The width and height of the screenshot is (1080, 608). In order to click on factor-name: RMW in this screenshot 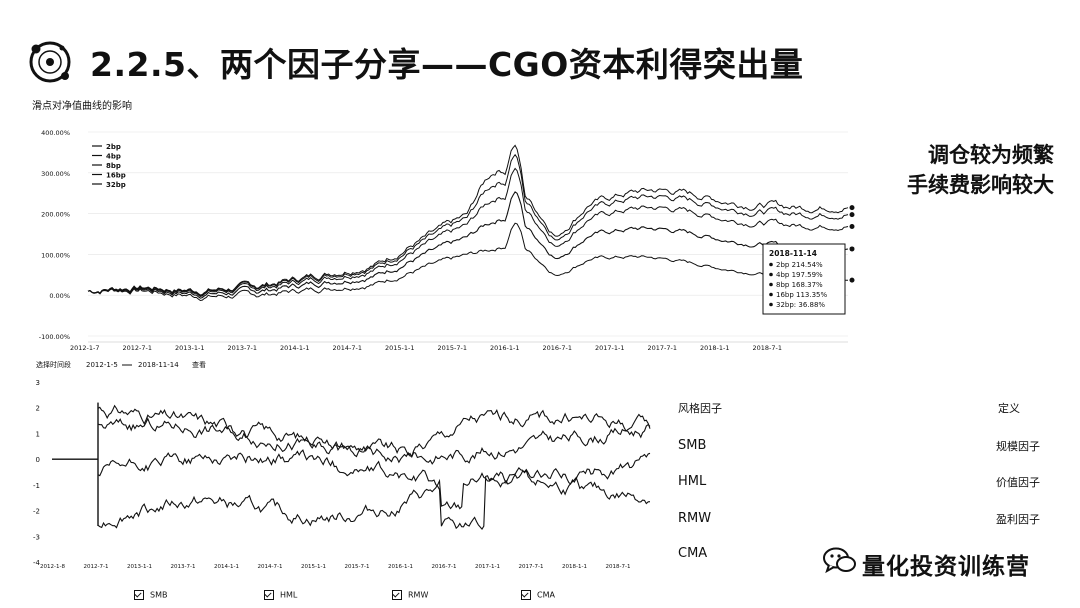, I will do `click(695, 518)`.